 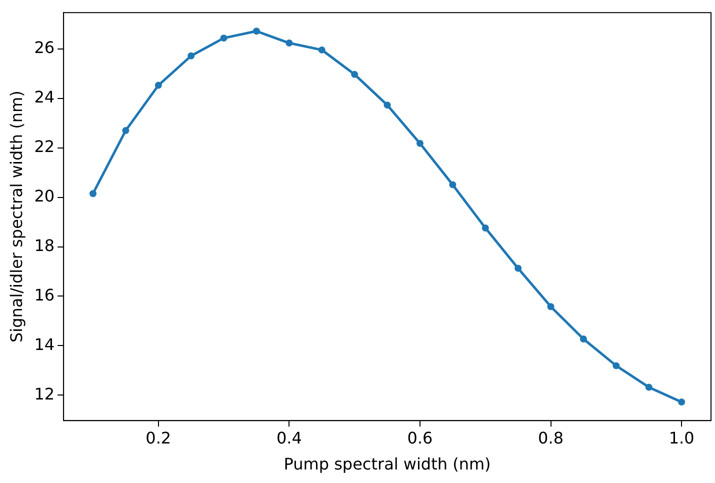 I want to click on x-tick-label: 0.4, so click(x=289, y=438).